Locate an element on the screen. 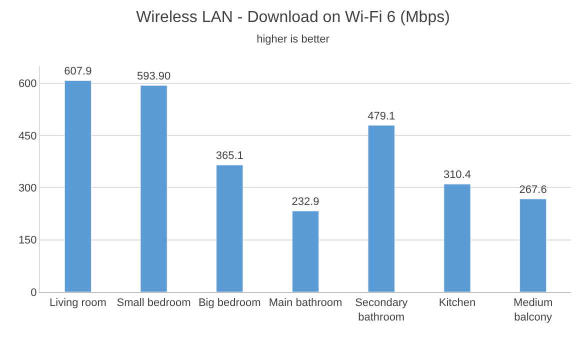 The width and height of the screenshot is (586, 337). y-tick-label: 0 is located at coordinates (33, 292).